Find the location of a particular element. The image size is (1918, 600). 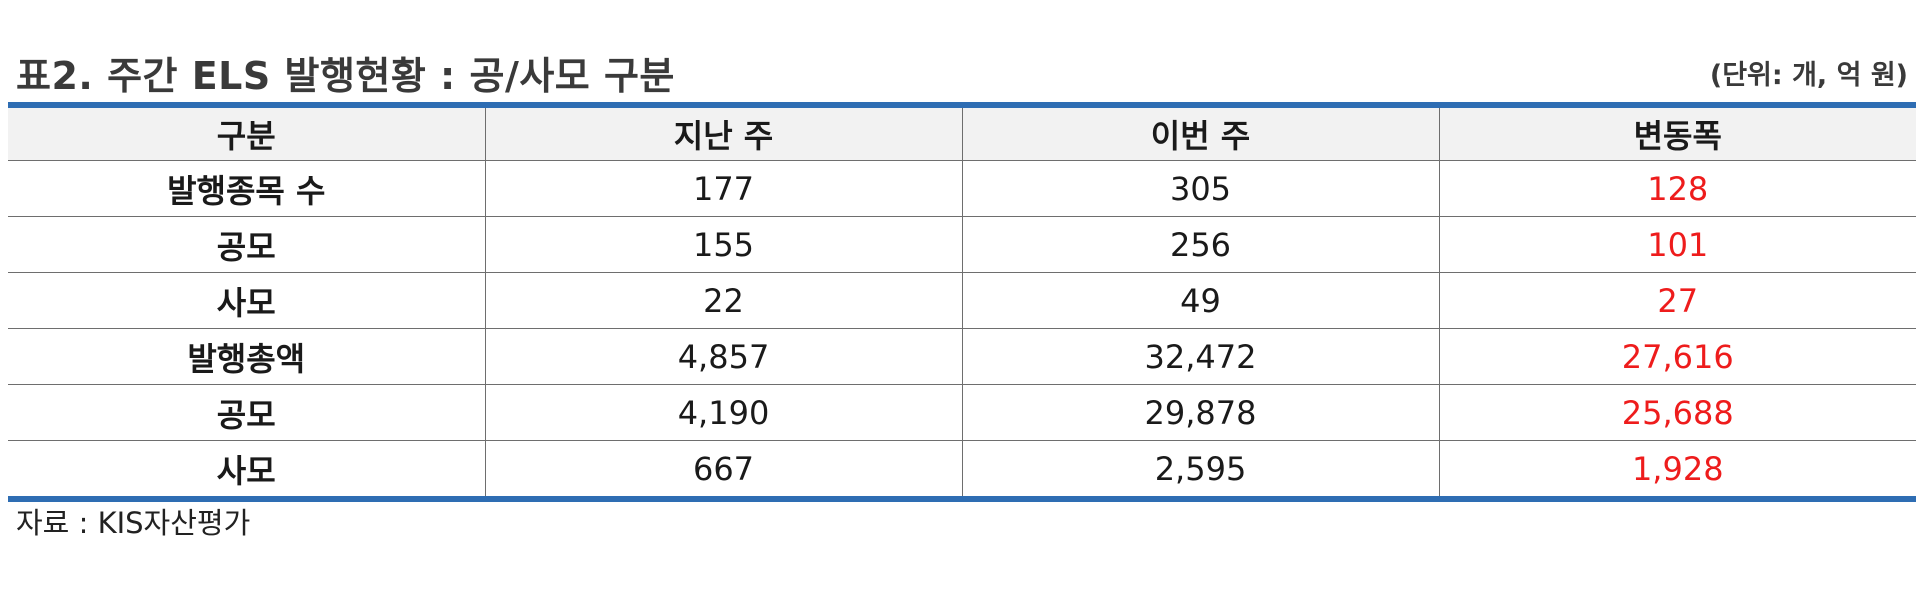

cell-change: 101 is located at coordinates (1677, 244).